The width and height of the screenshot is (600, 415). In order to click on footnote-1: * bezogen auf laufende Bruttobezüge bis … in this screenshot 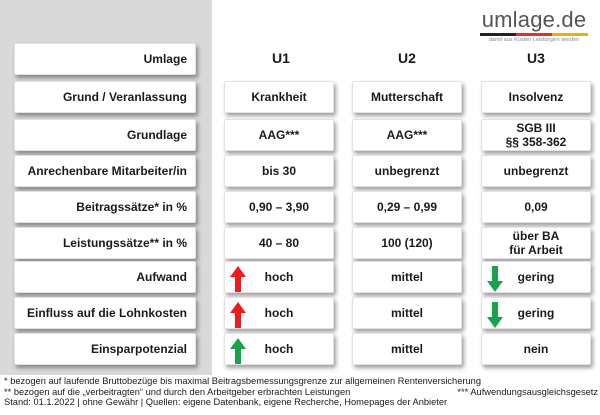, I will do `click(243, 381)`.